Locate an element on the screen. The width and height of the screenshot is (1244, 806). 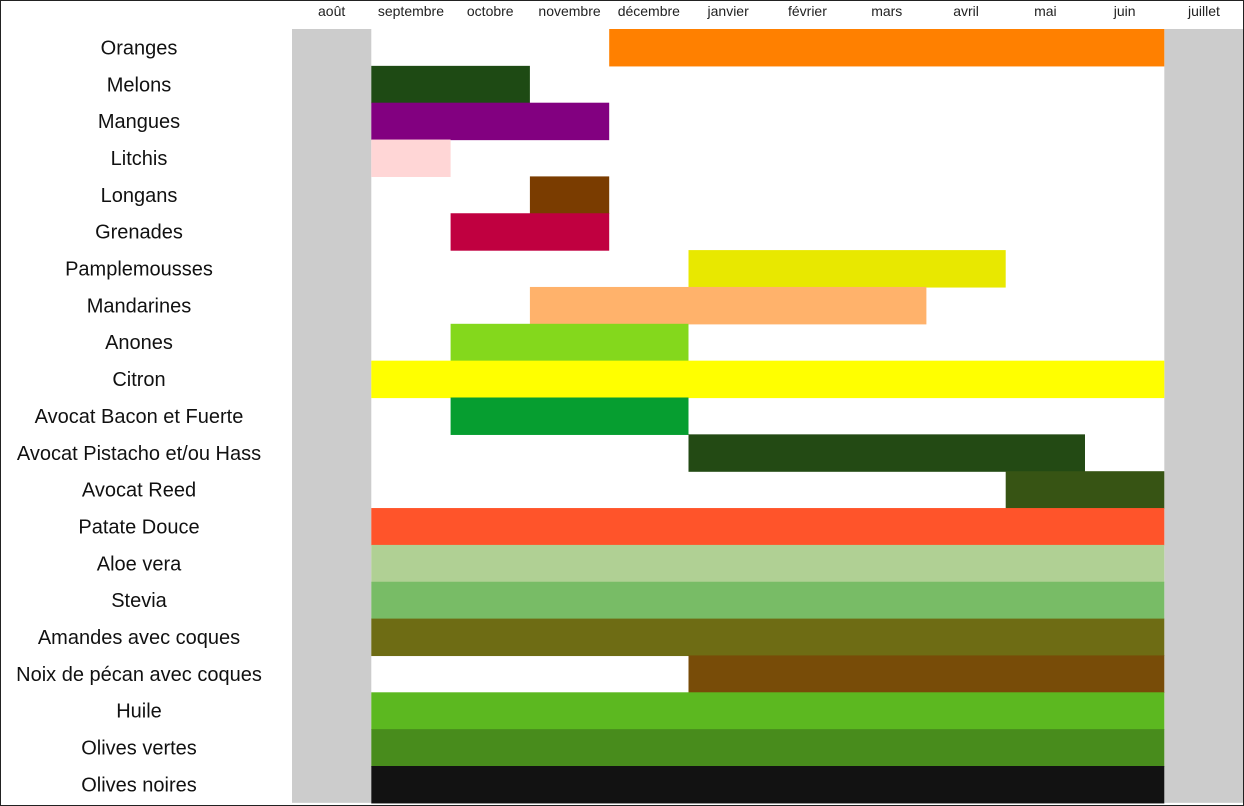
row-label: Patate Douce is located at coordinates (138, 527).